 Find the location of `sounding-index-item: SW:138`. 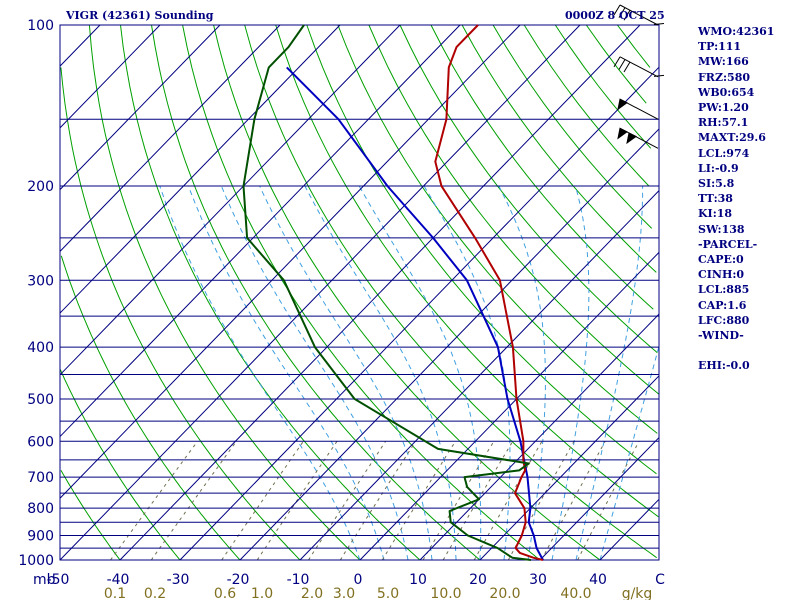

sounding-index-item: SW:138 is located at coordinates (721, 229).